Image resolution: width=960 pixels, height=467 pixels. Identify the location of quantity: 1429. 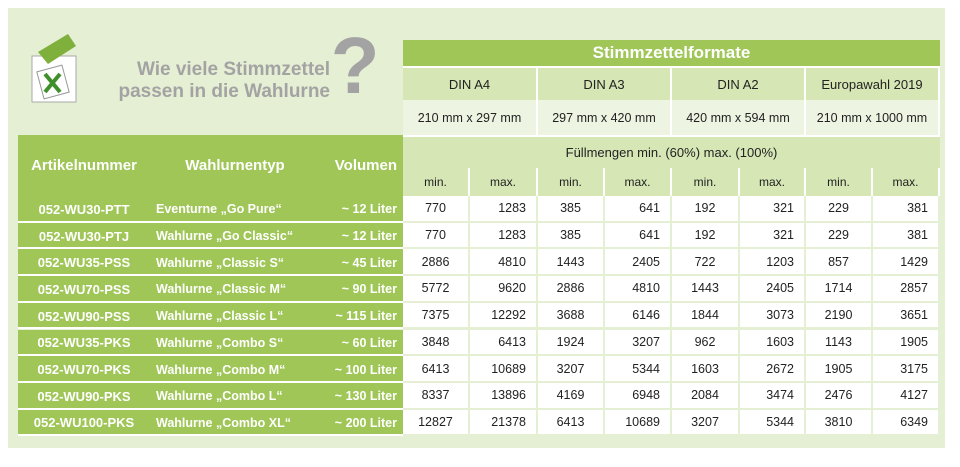
(906, 263).